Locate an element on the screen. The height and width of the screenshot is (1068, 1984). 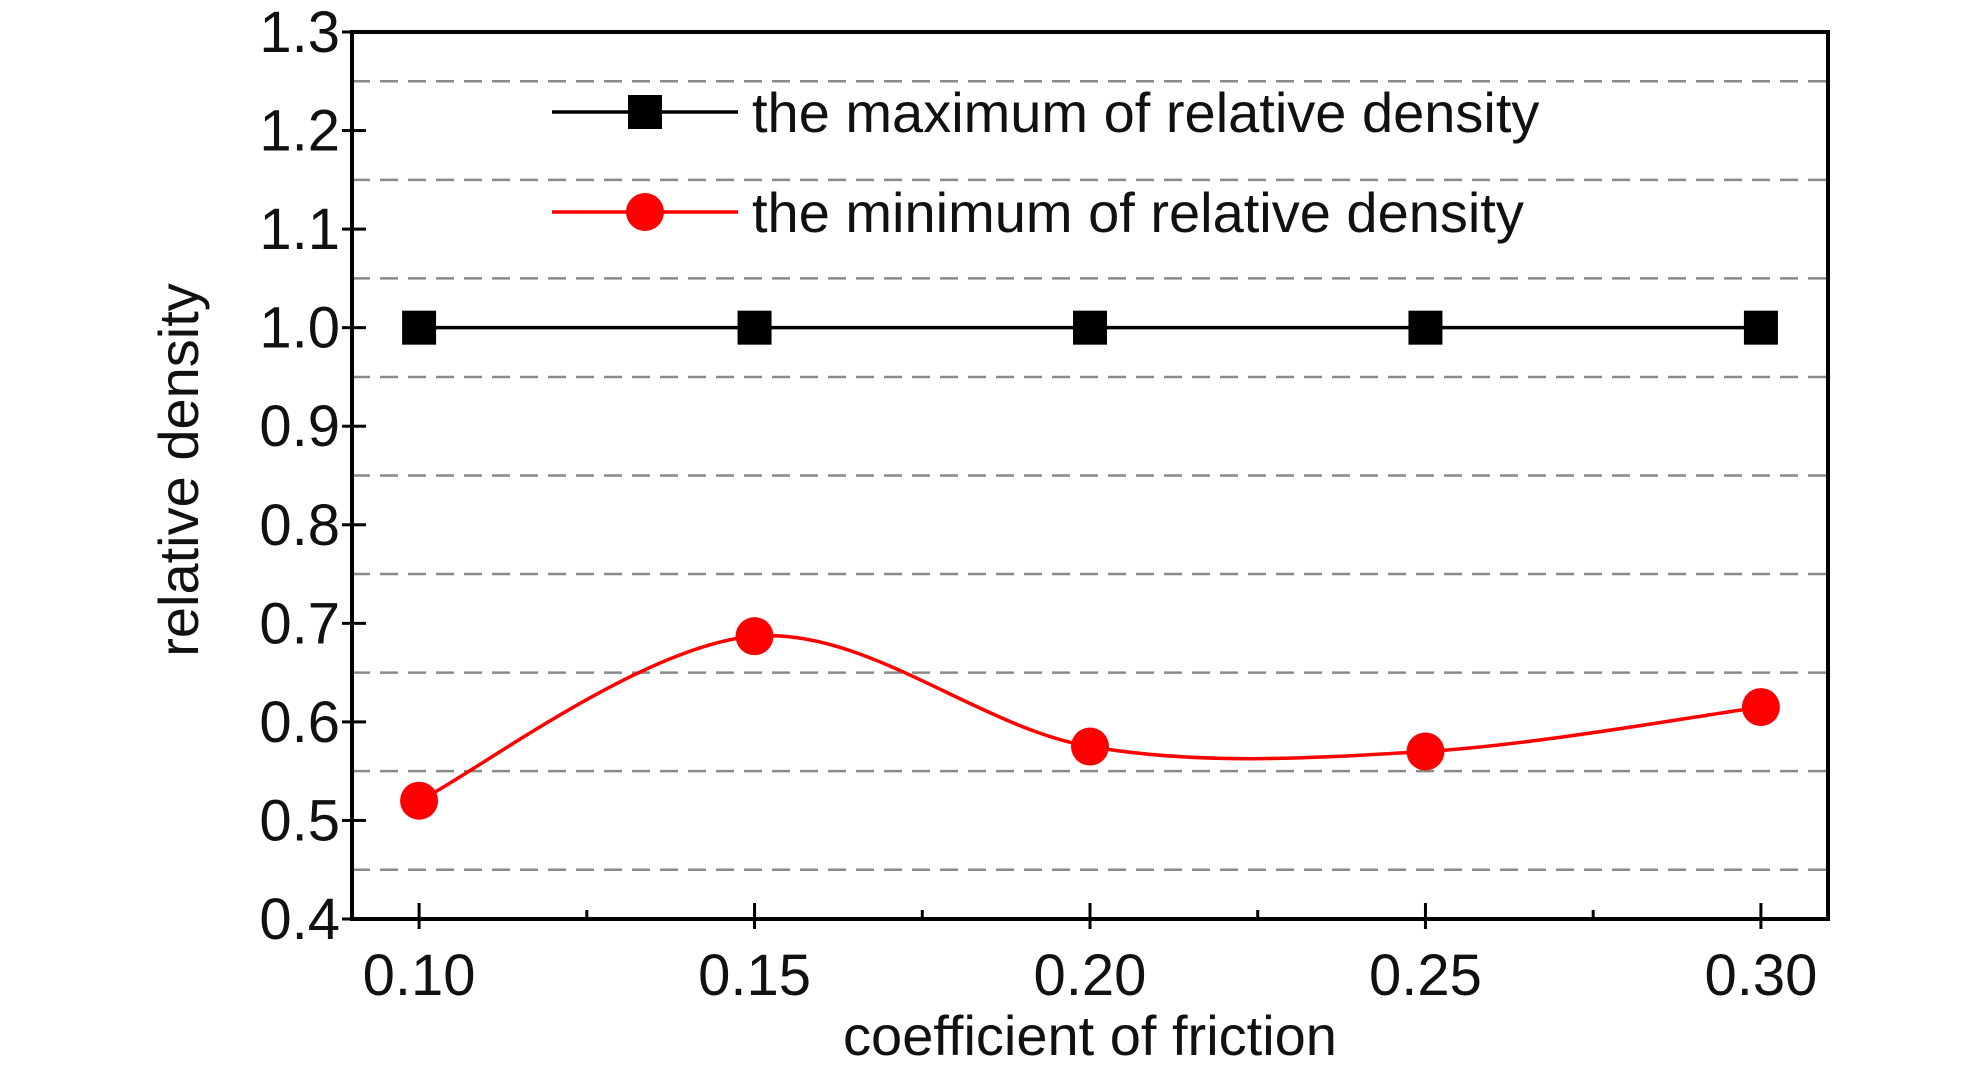
legend-marker-square is located at coordinates (645, 112).